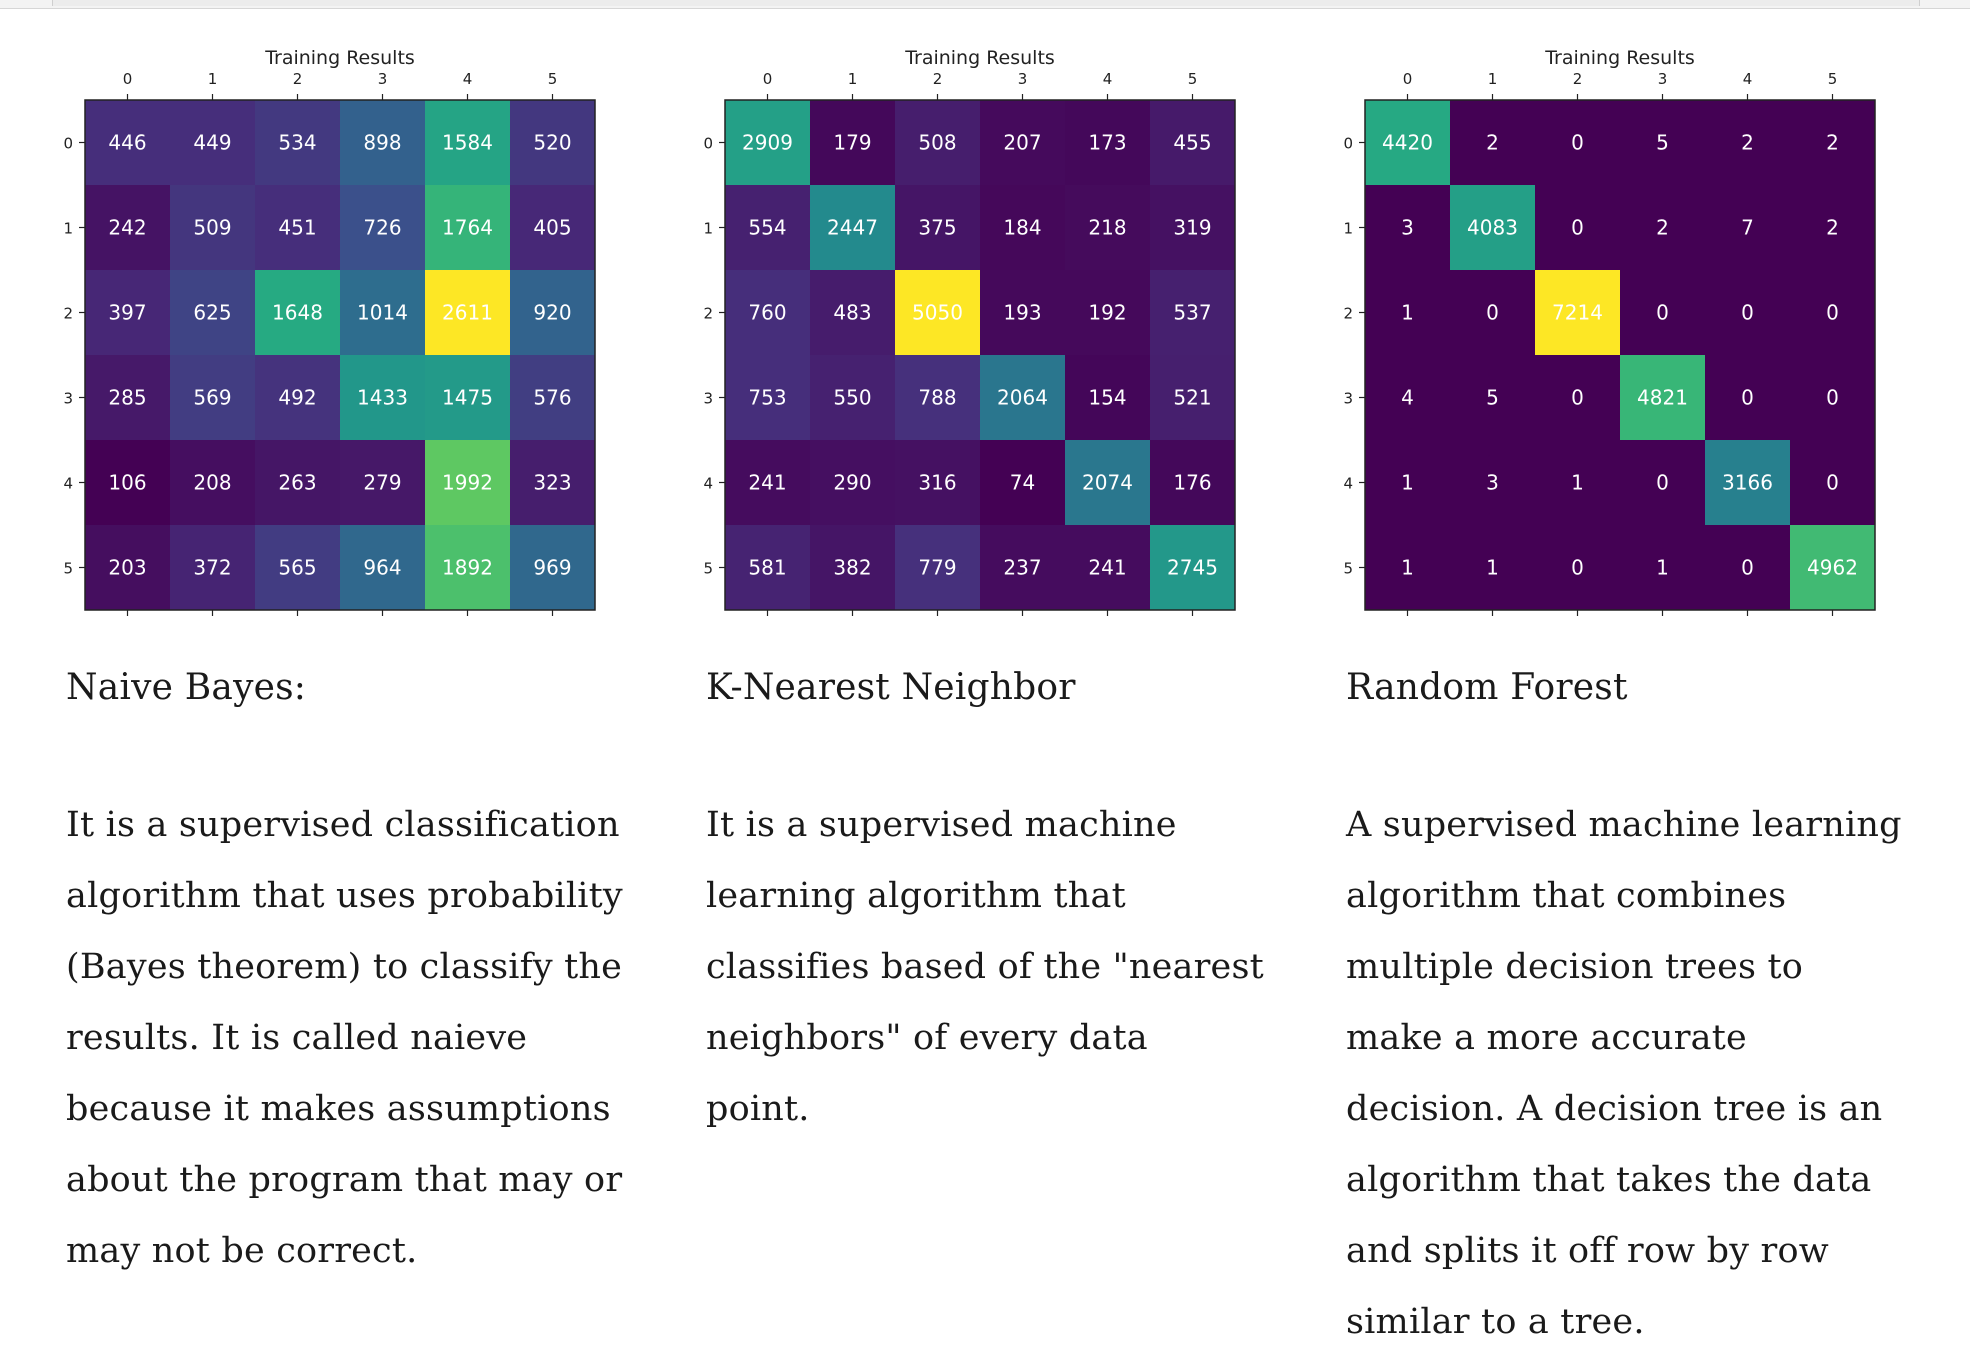 This screenshot has width=1970, height=1358. I want to click on cell-value-label: 3, so click(1407, 228).